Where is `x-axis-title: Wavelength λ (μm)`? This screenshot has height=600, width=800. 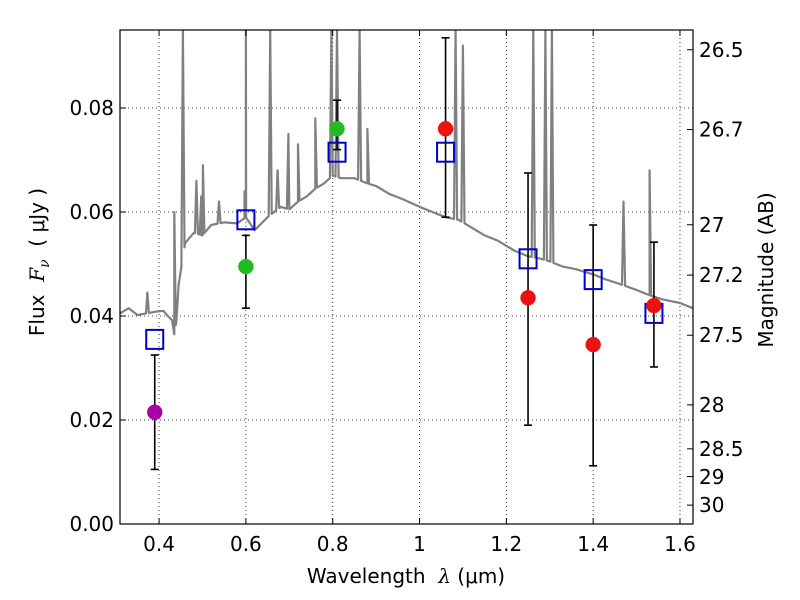 x-axis-title: Wavelength λ (μm) is located at coordinates (406, 576).